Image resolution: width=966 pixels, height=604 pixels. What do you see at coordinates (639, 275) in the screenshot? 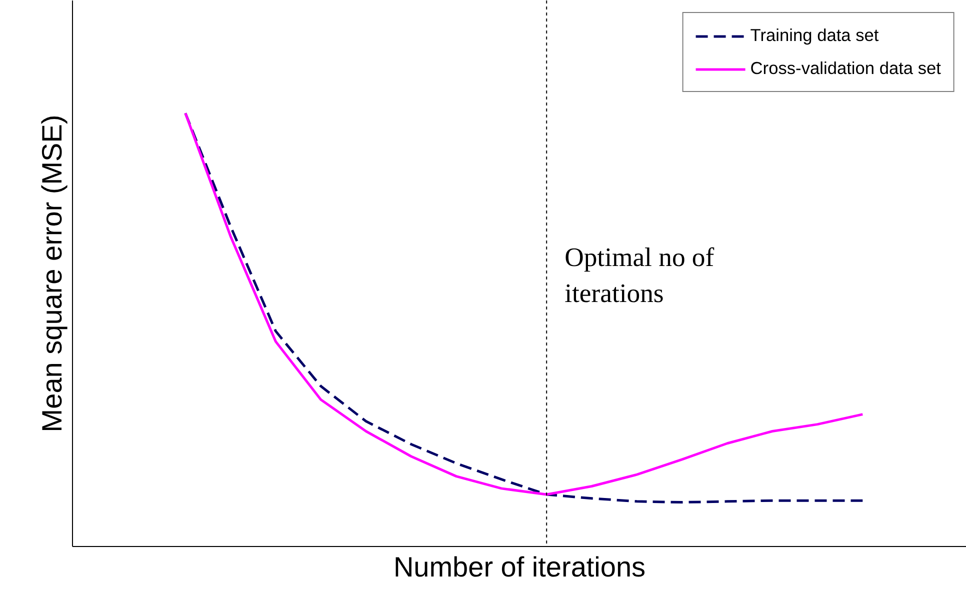
I see `annotation: Optimal no of iterations` at bounding box center [639, 275].